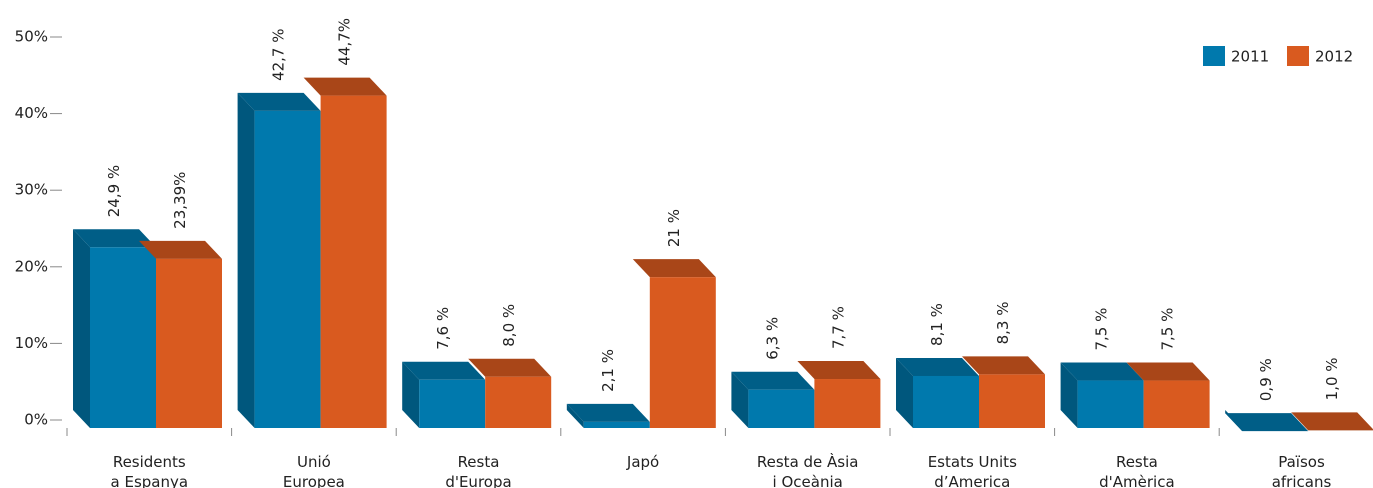  Describe the element at coordinates (180, 200) in the screenshot. I see `value-label: 23,39%` at that location.